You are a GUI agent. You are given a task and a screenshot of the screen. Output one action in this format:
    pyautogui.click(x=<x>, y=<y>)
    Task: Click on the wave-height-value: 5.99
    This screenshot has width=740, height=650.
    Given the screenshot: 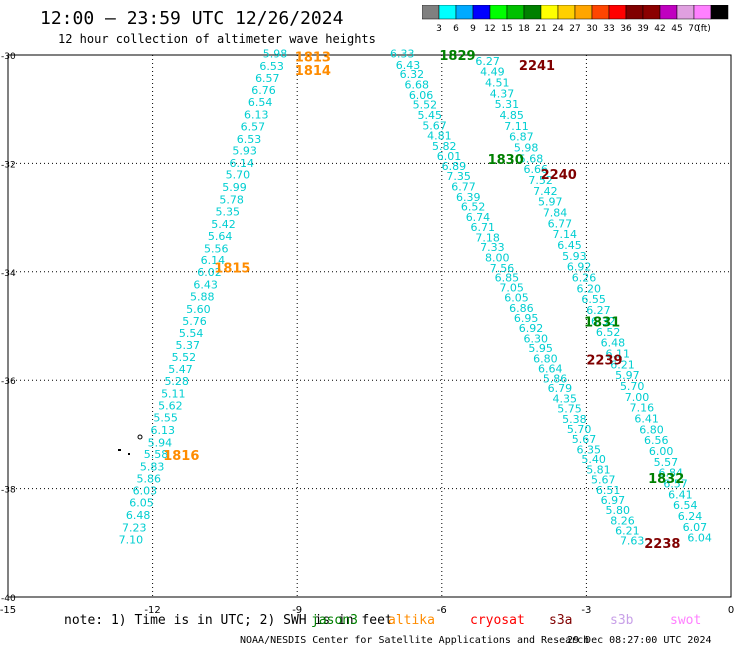 What is the action you would take?
    pyautogui.click(x=234, y=187)
    